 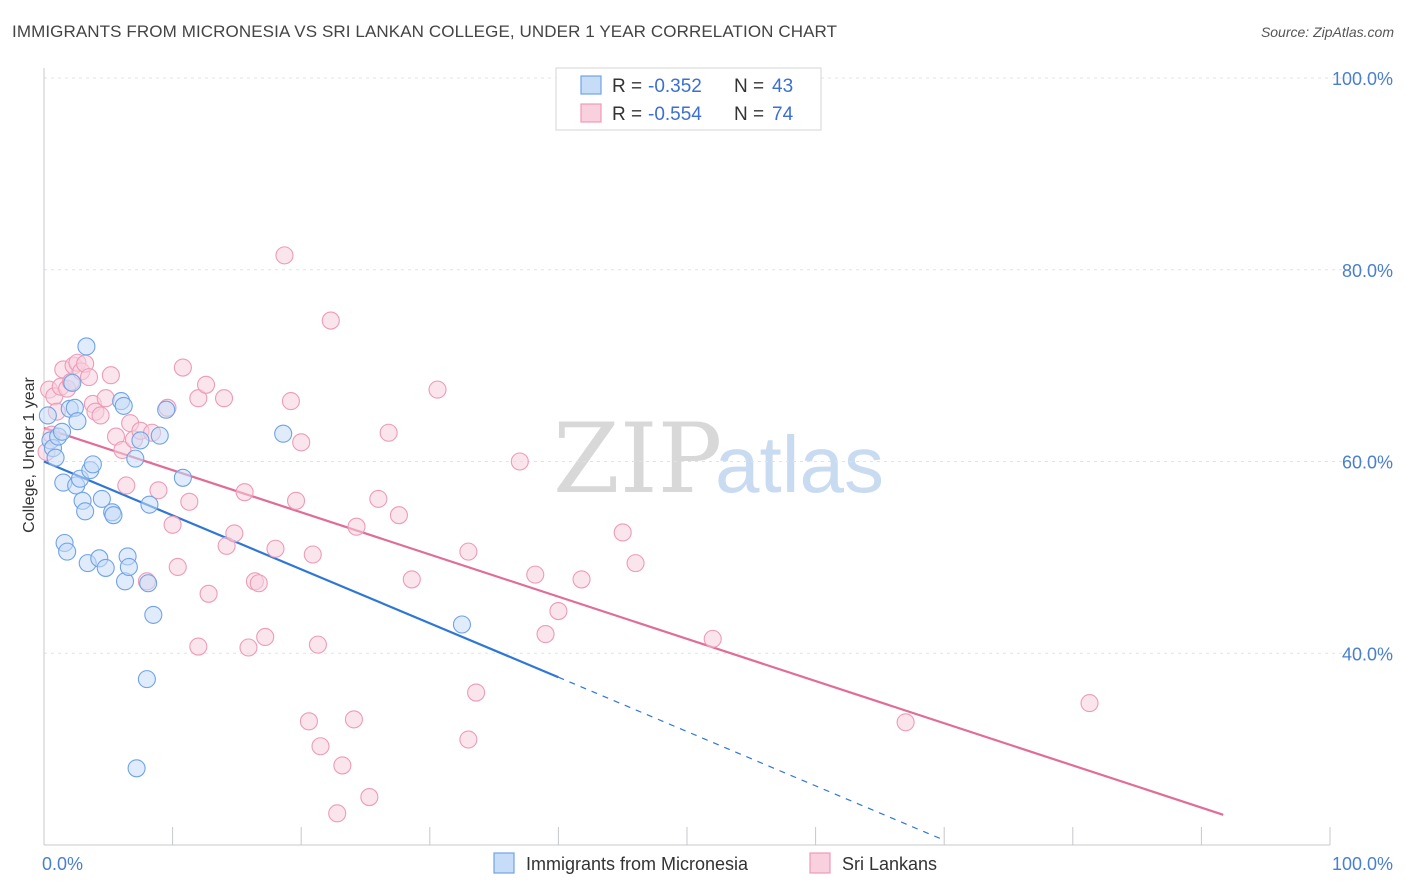 I want to click on y-axis-label: College, Under 1 year, so click(x=29, y=455).